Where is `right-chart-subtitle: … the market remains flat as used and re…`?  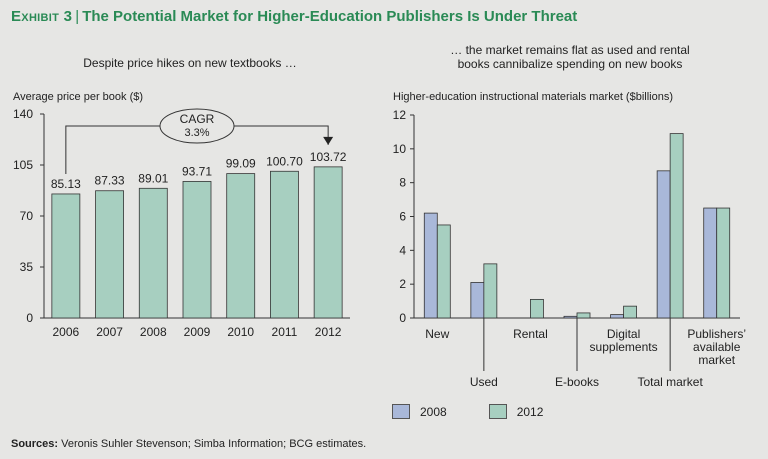 right-chart-subtitle: … the market remains flat as used and re… is located at coordinates (570, 57).